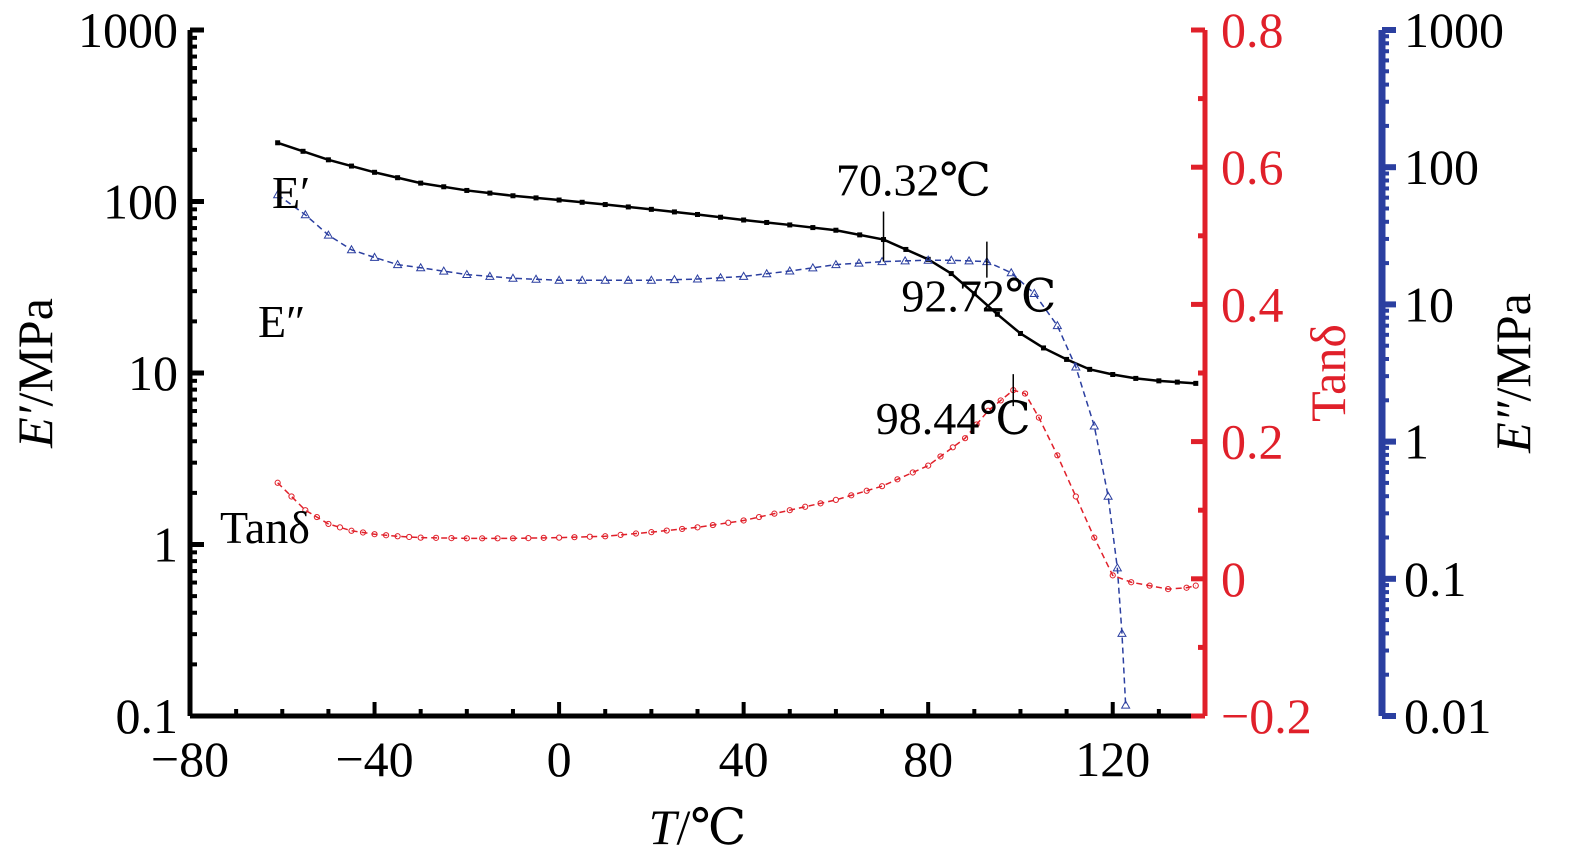 The height and width of the screenshot is (863, 1575). Describe the element at coordinates (291, 192) in the screenshot. I see `series-name-label: E′` at that location.